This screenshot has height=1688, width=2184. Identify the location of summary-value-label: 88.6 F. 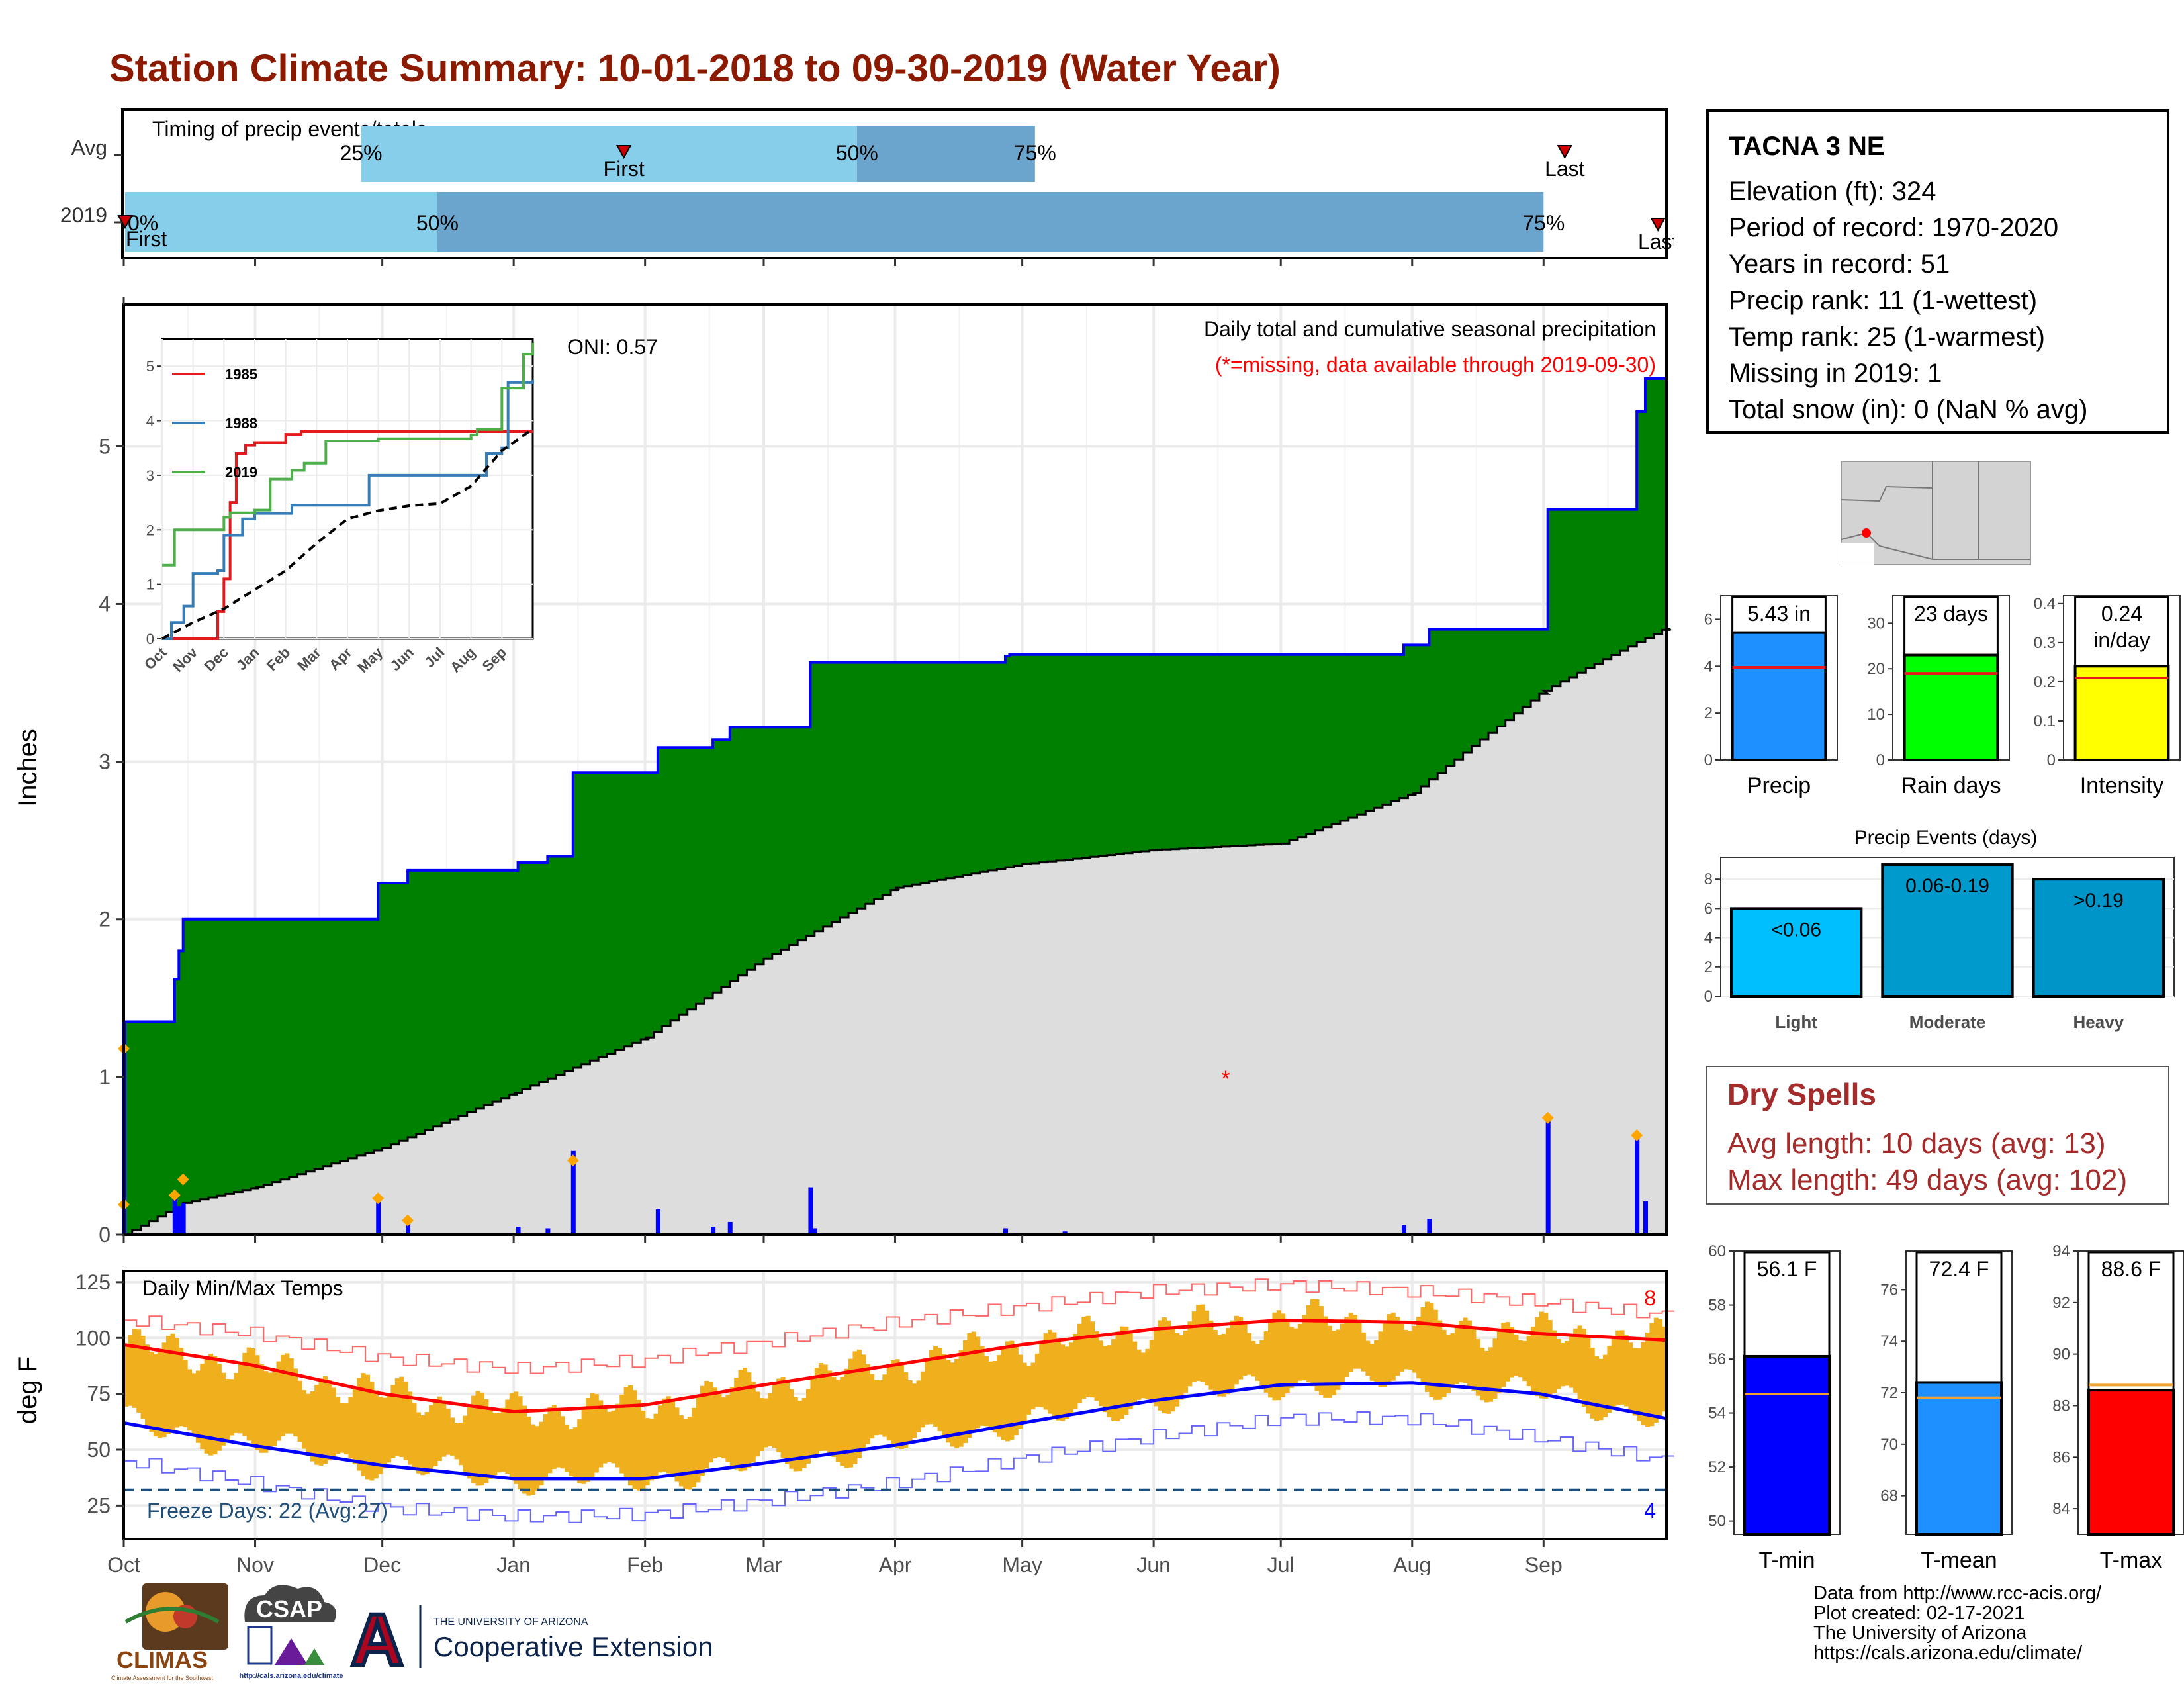
(2131, 1269).